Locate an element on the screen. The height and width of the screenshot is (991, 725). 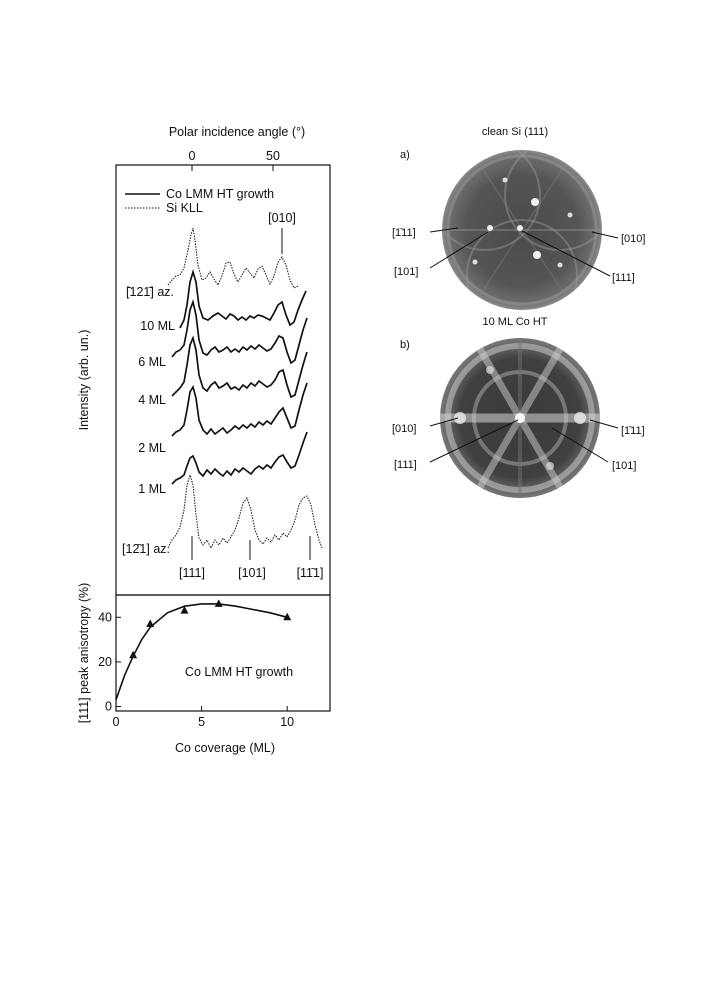
peak-marker-label: [010] is located at coordinates (282, 218).